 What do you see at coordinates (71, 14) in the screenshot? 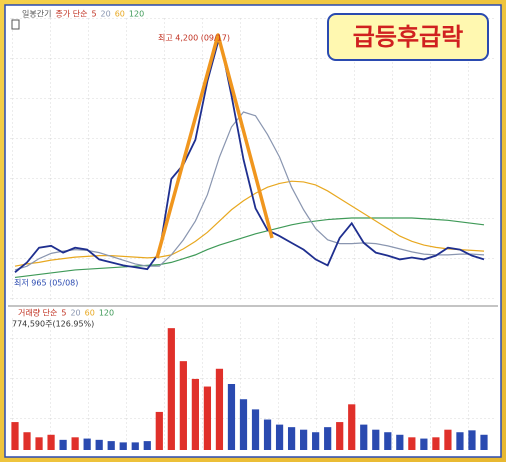
I see `legend-entry: 종가 단순` at bounding box center [71, 14].